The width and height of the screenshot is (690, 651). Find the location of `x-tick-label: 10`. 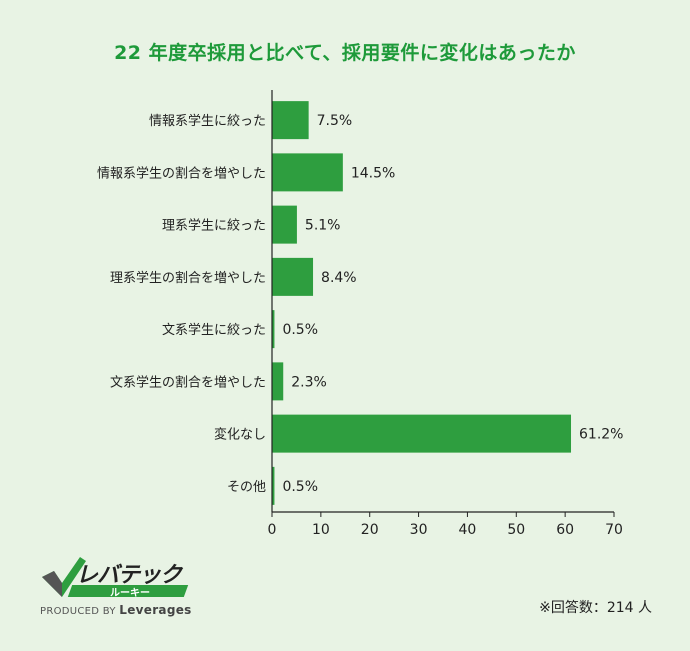

x-tick-label: 10 is located at coordinates (321, 530).